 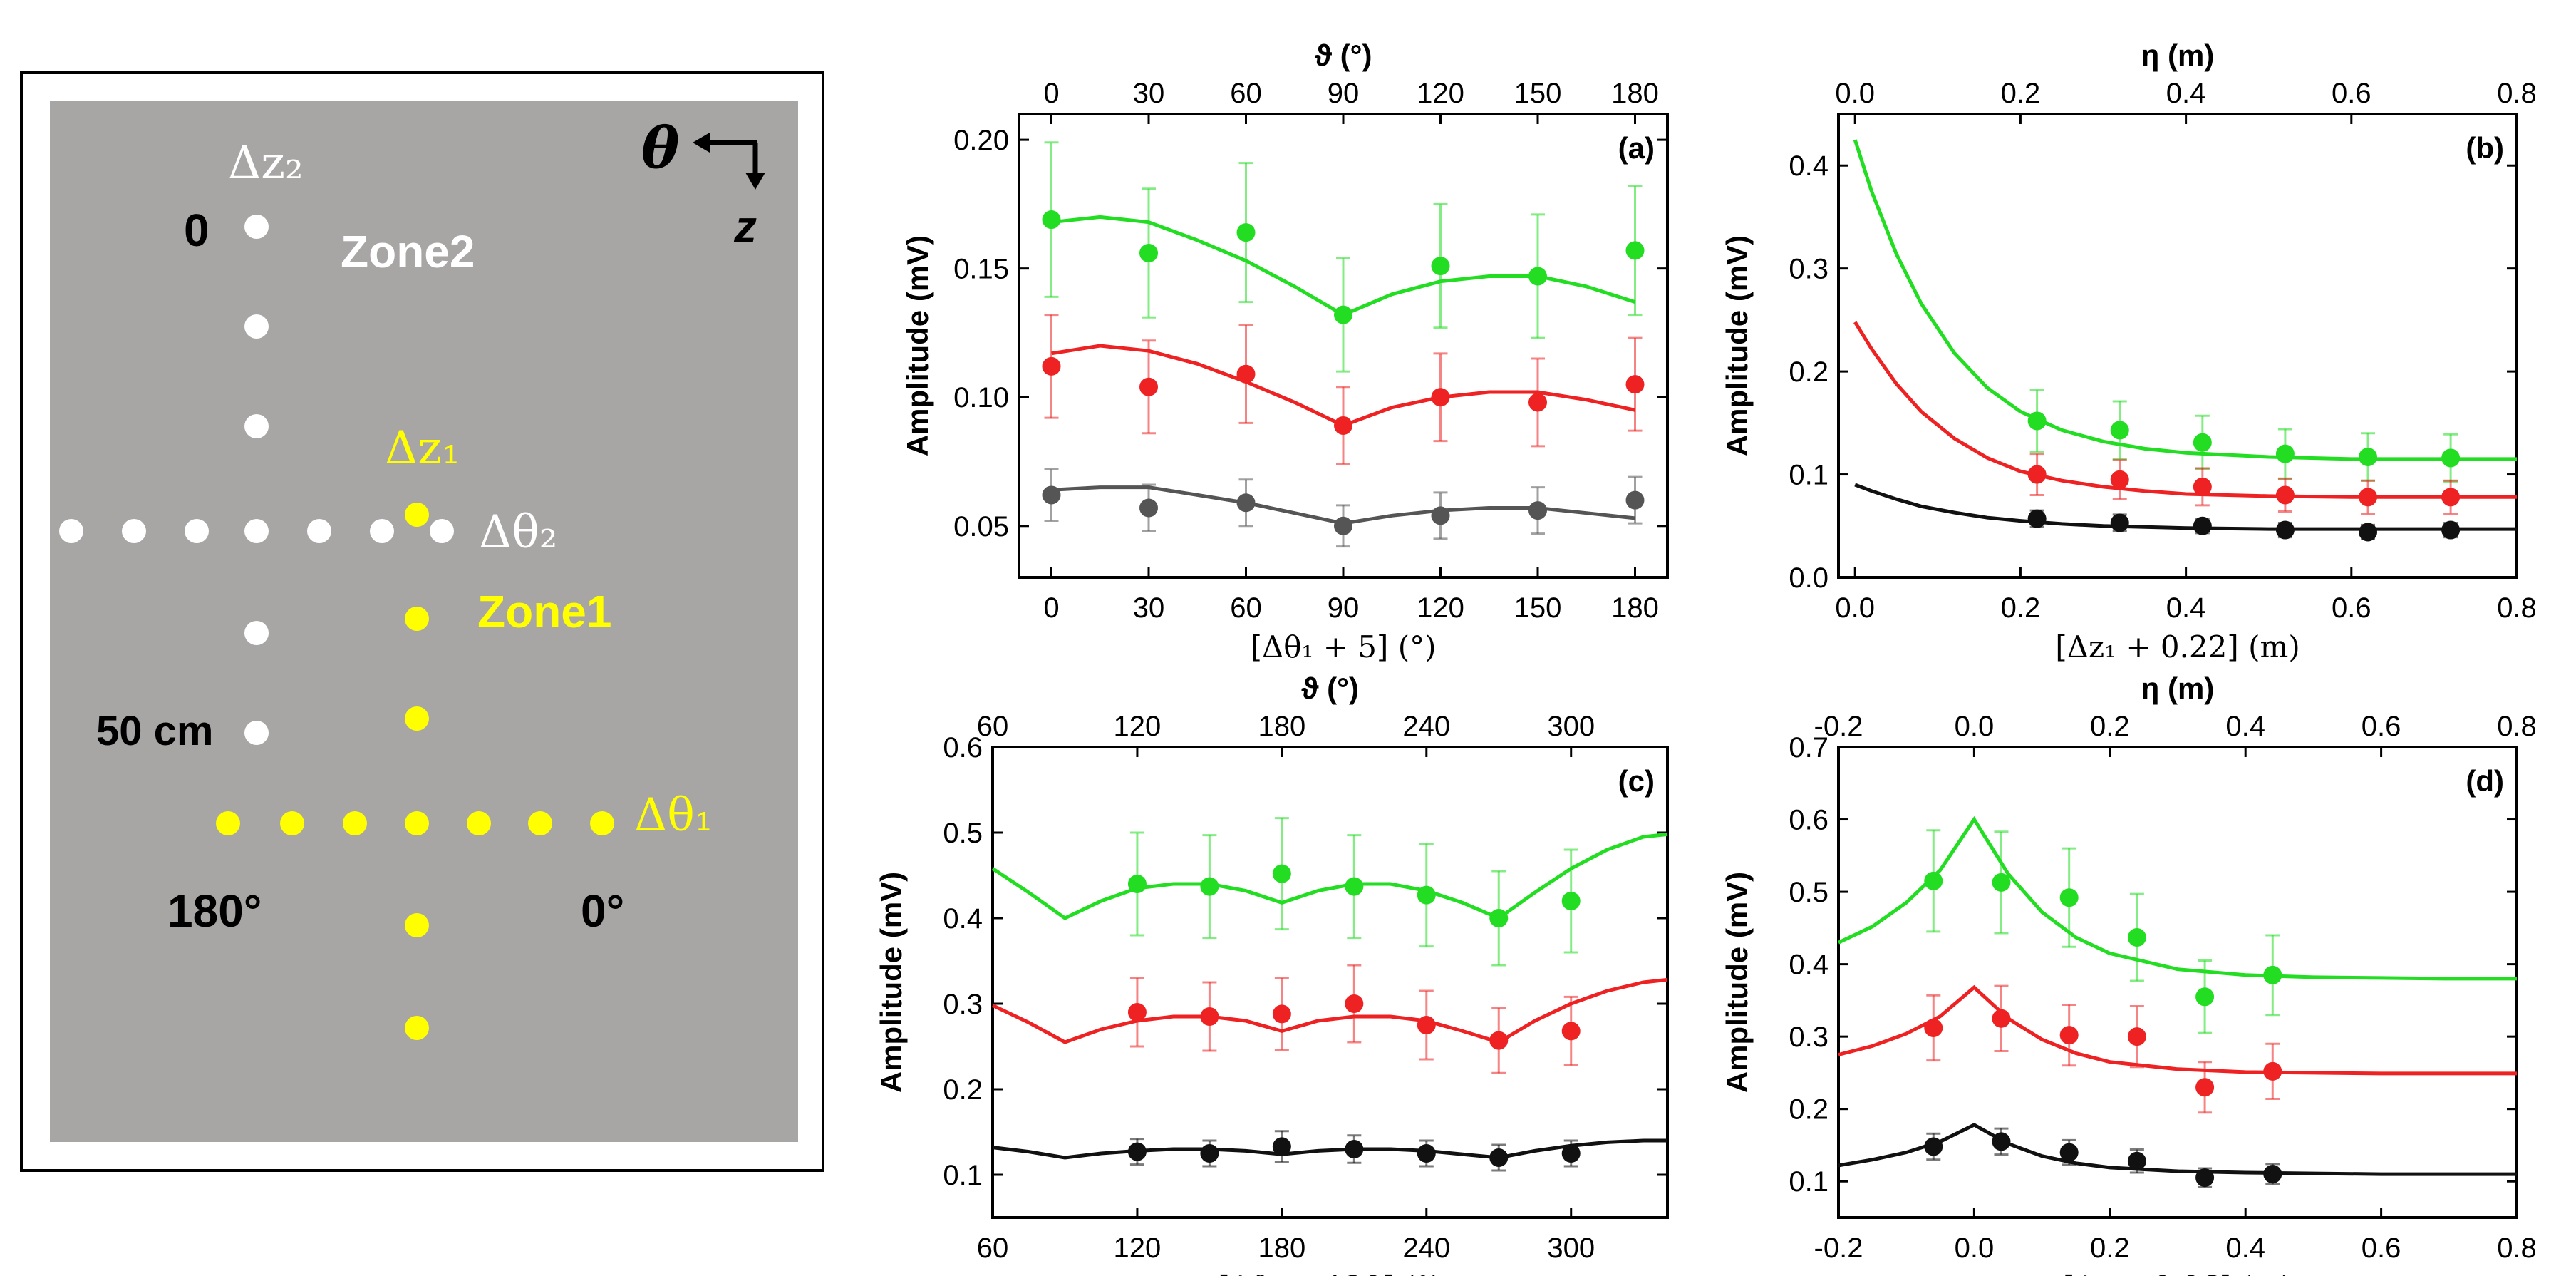 What do you see at coordinates (2485, 148) in the screenshot?
I see `panel-label: (b)` at bounding box center [2485, 148].